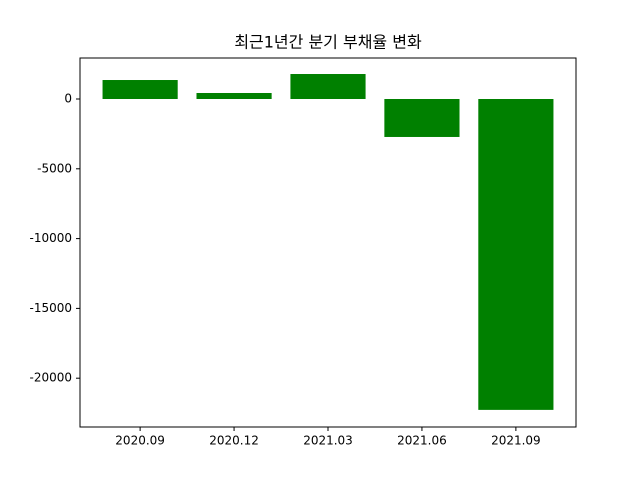 The height and width of the screenshot is (480, 640). What do you see at coordinates (140, 441) in the screenshot?
I see `x-tick-label: 2020.09` at bounding box center [140, 441].